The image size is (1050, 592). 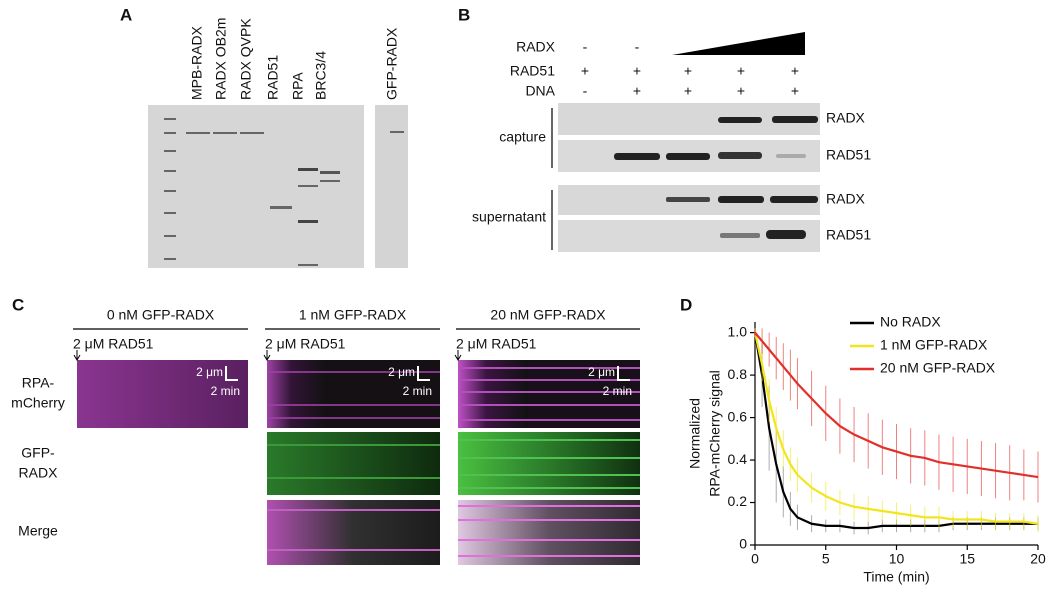 I want to click on lane-label: BRC3/4, so click(x=321, y=75).